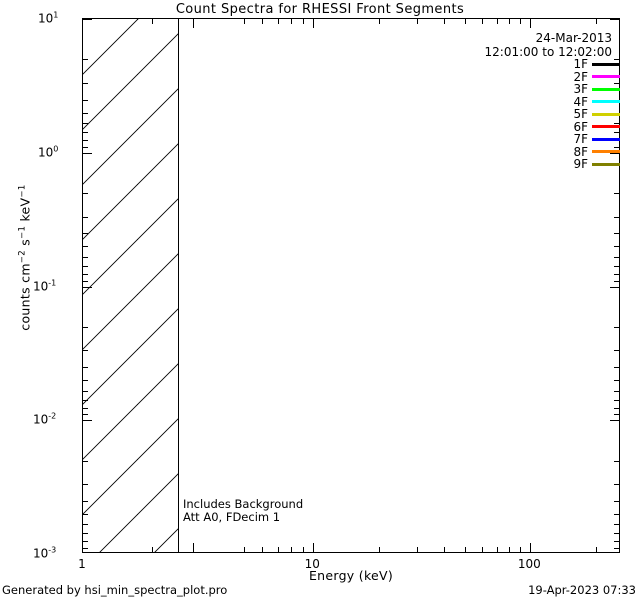 The image size is (640, 600). I want to click on legend-item-label: 8F, so click(580, 151).